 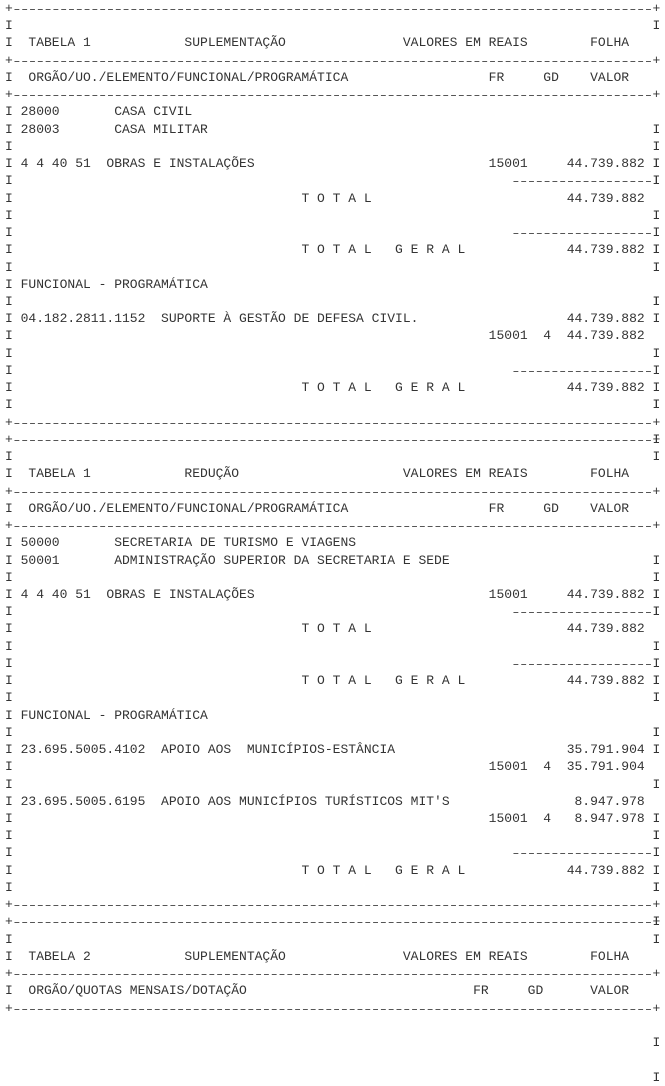 What do you see at coordinates (137, 991) in the screenshot?
I see `column-desc: ORGÃO/QUOTAS MENSAIS/DOTAÇÃO` at bounding box center [137, 991].